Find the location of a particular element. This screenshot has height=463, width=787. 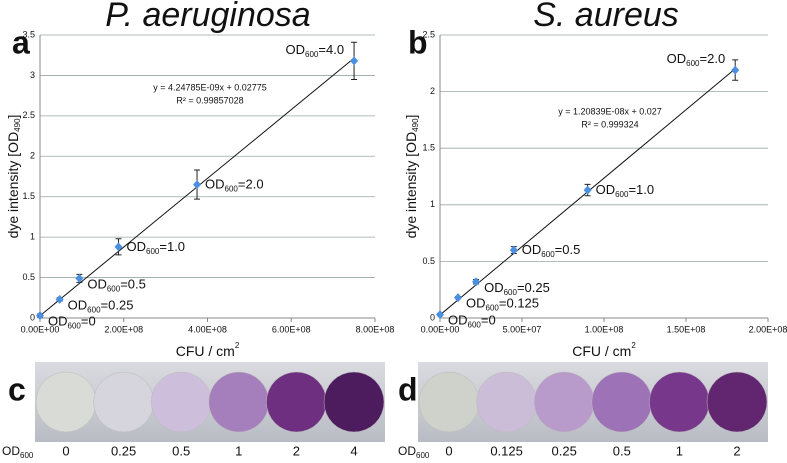

trend-equation: y = 1.20839E-08x + 0.027 is located at coordinates (610, 111).